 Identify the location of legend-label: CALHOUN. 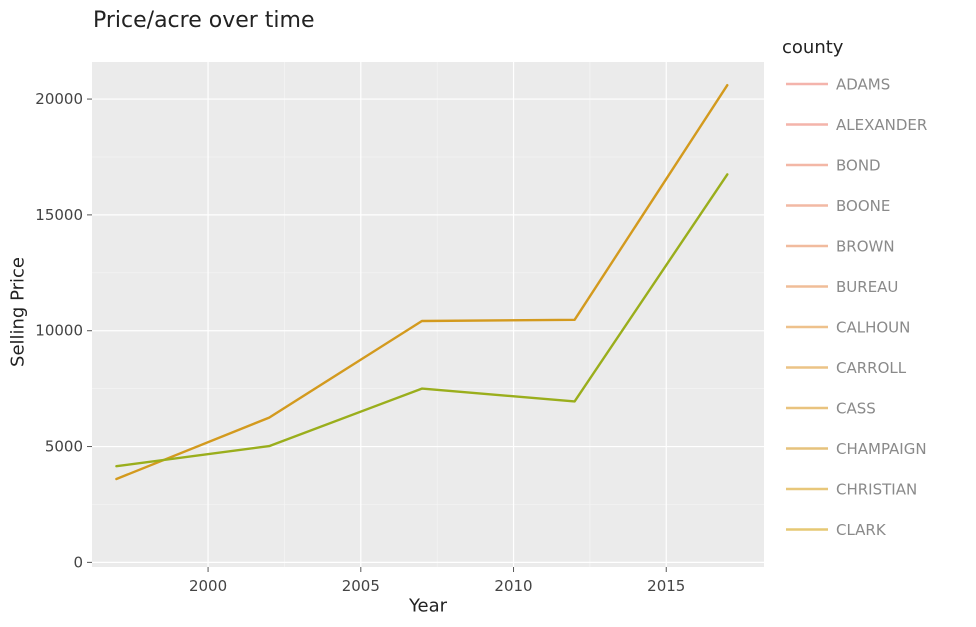
(873, 328).